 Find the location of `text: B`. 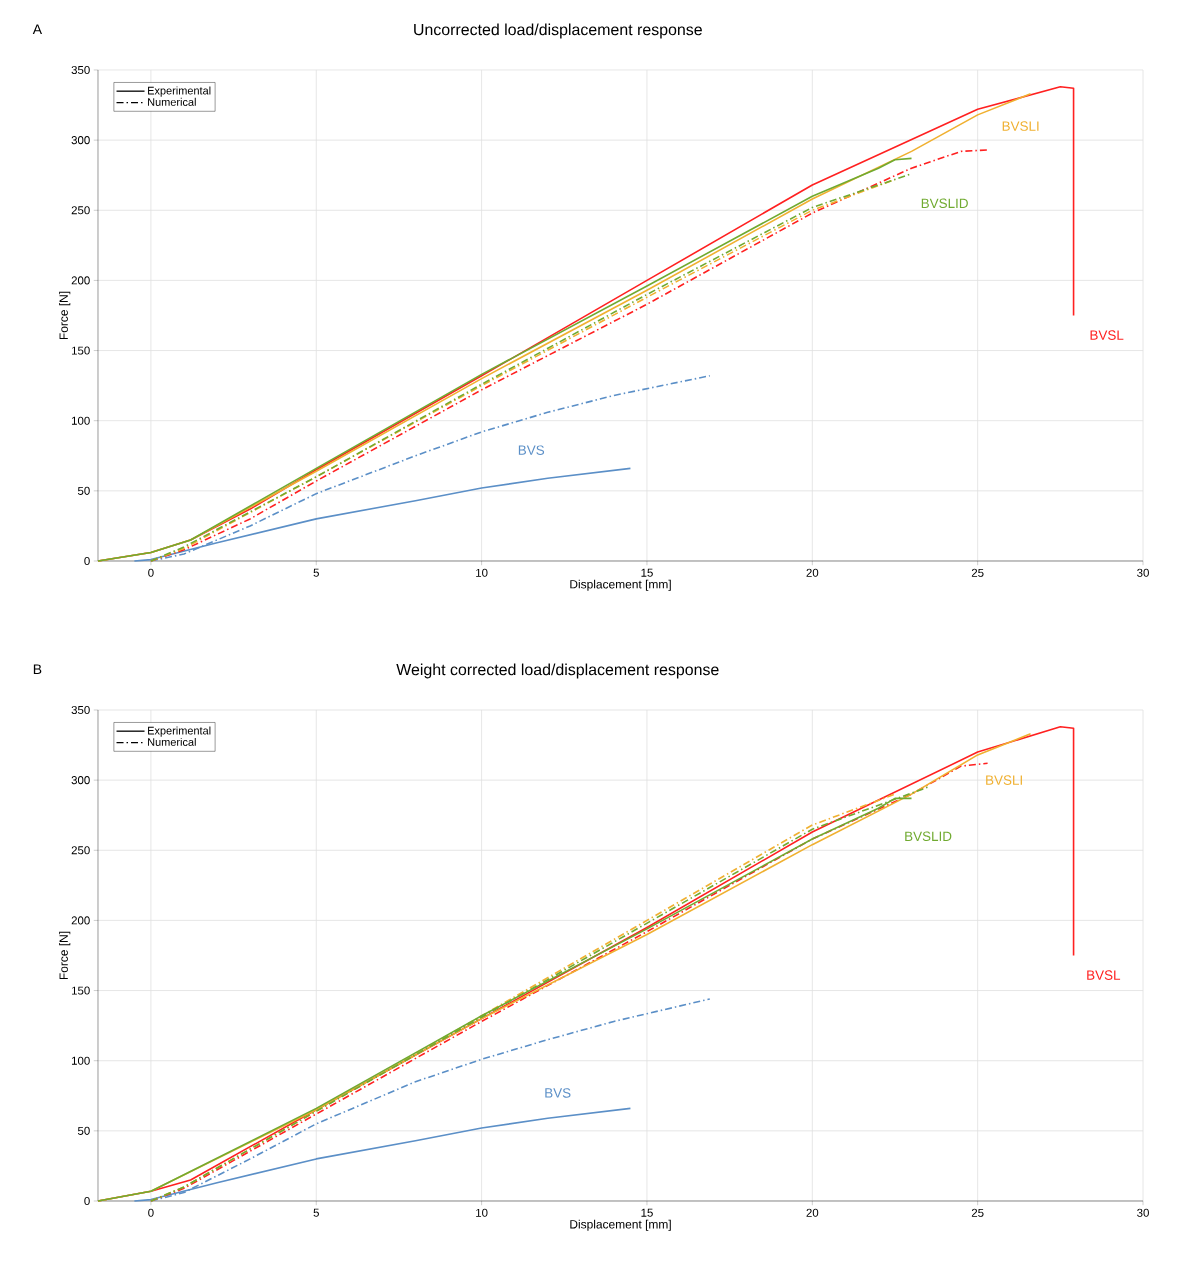

text: B is located at coordinates (37, 669).